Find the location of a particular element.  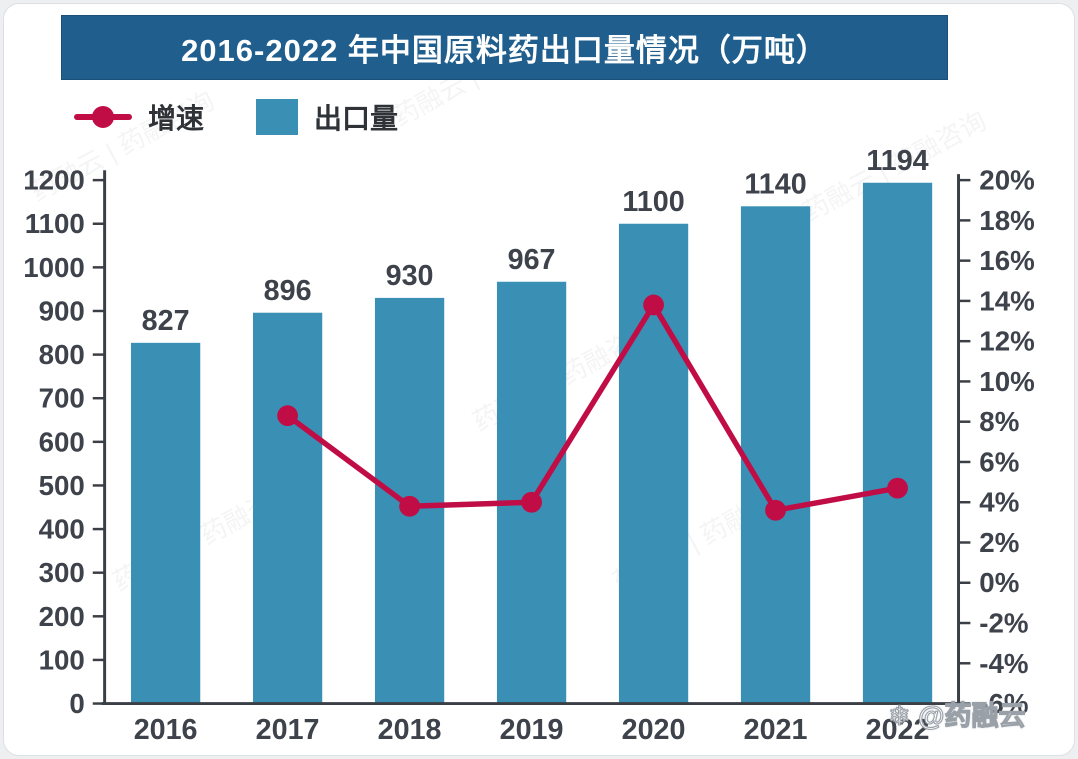

legend-item-exports: 出口量 is located at coordinates (327, 117).